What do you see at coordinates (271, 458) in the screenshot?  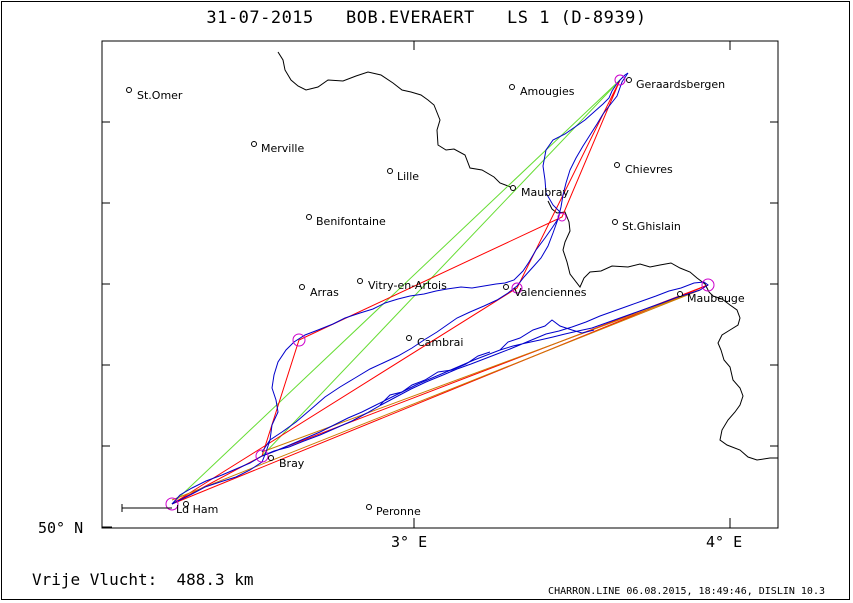 I see `marker-bray` at bounding box center [271, 458].